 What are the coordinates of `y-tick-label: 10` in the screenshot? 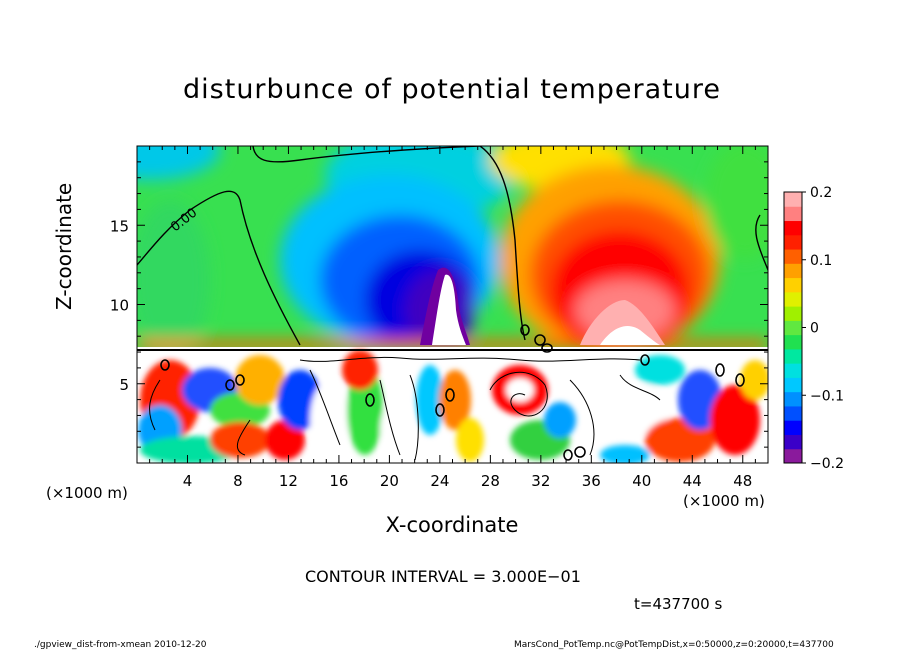 It's located at (119, 306).